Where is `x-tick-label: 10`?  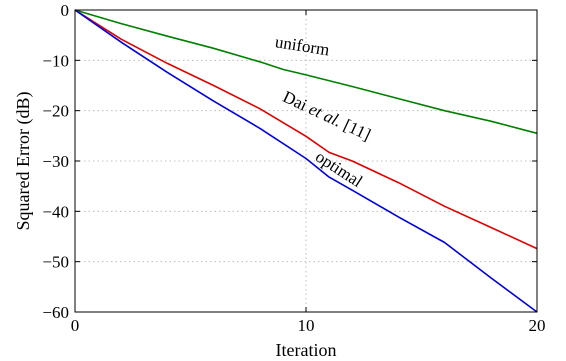 x-tick-label: 10 is located at coordinates (306, 325).